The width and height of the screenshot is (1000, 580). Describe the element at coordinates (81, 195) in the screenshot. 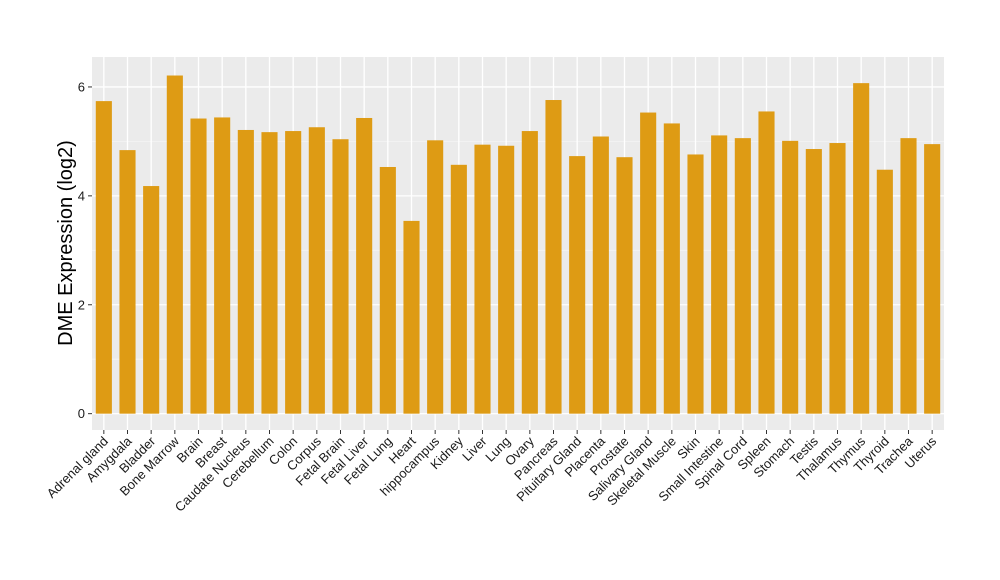

I see `y-tick-label: 4` at that location.